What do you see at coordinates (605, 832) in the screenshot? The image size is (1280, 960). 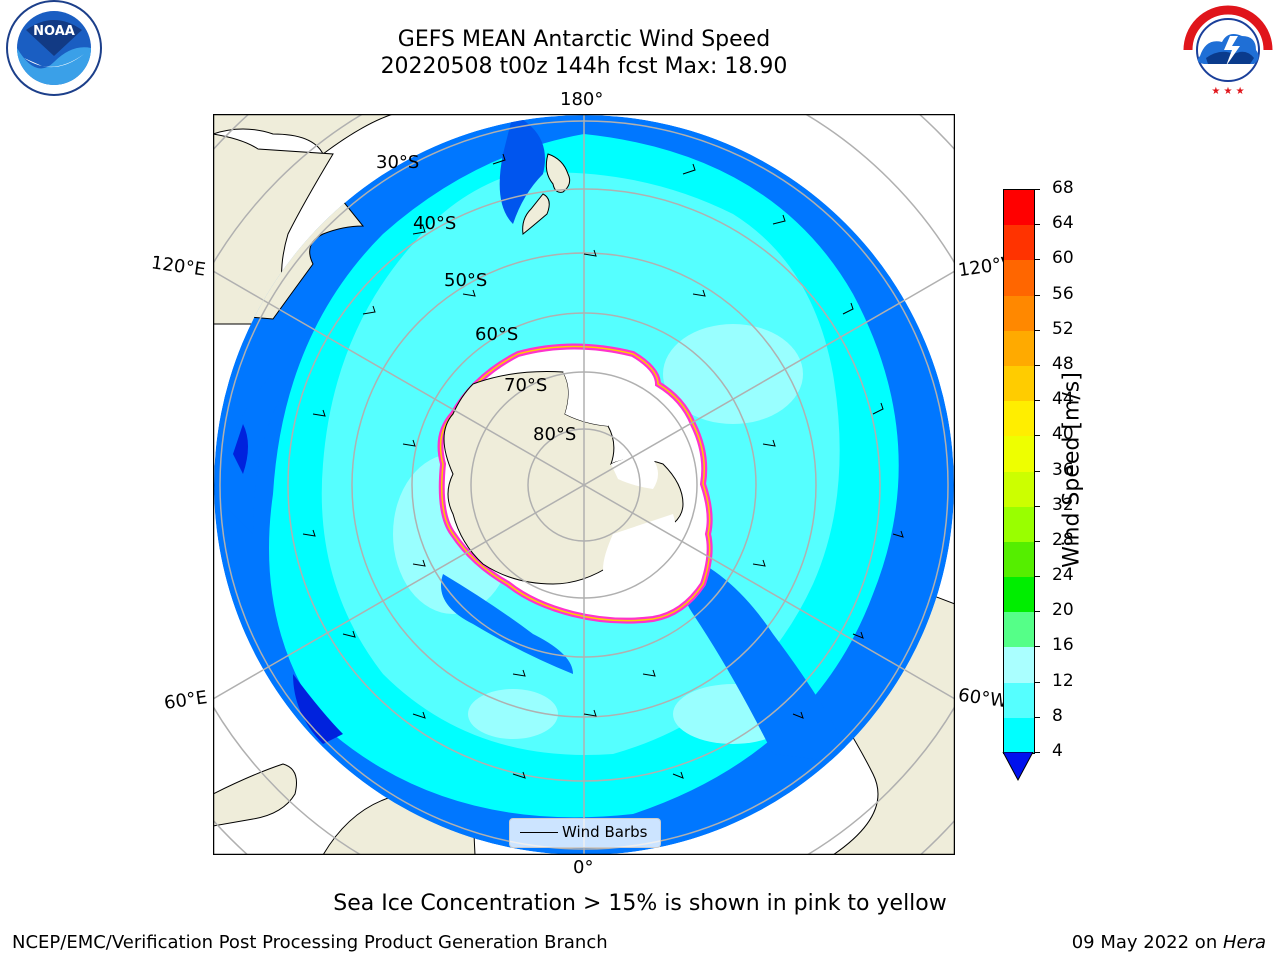 I see `wind-barb-legend-label: Wind Barbs` at bounding box center [605, 832].